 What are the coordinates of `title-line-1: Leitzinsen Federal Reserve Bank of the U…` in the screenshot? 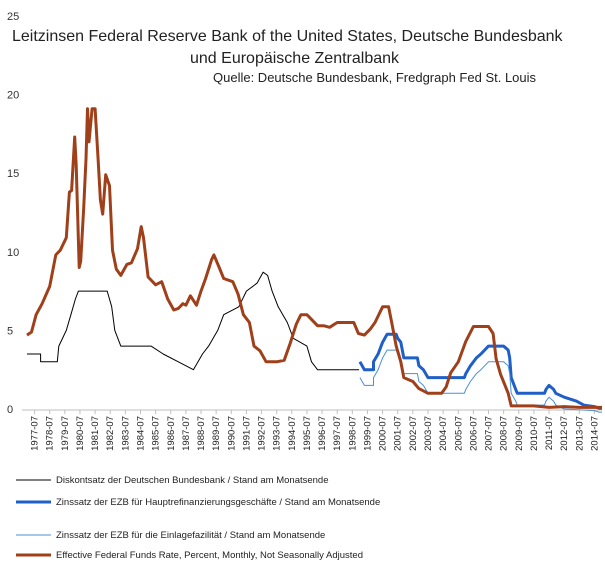 It's located at (288, 36).